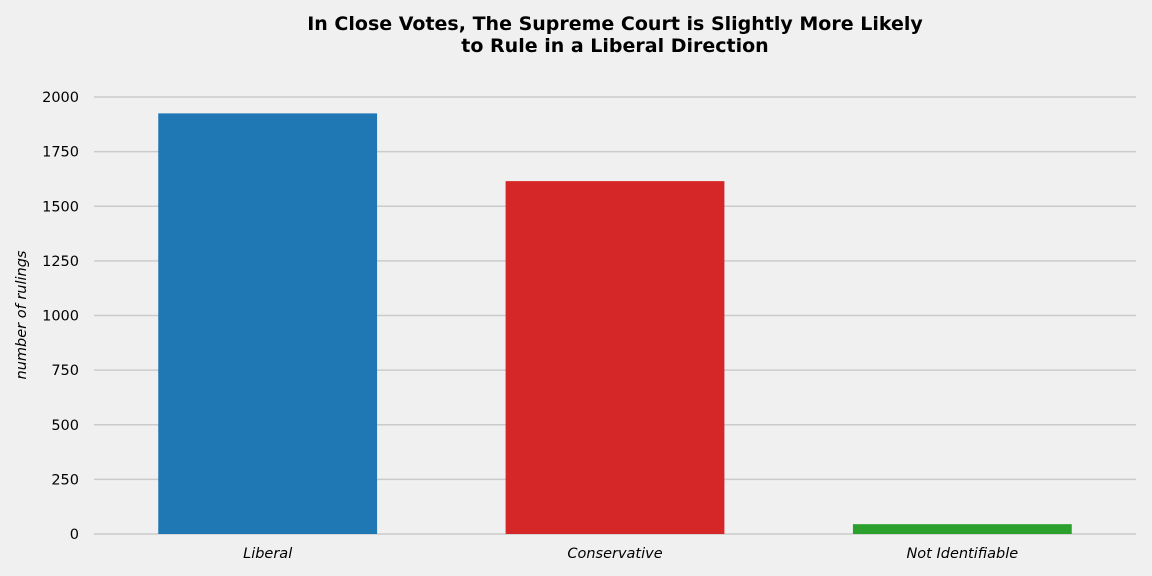 The height and width of the screenshot is (576, 1152). I want to click on x-tick-label: Not Identifiable, so click(962, 554).